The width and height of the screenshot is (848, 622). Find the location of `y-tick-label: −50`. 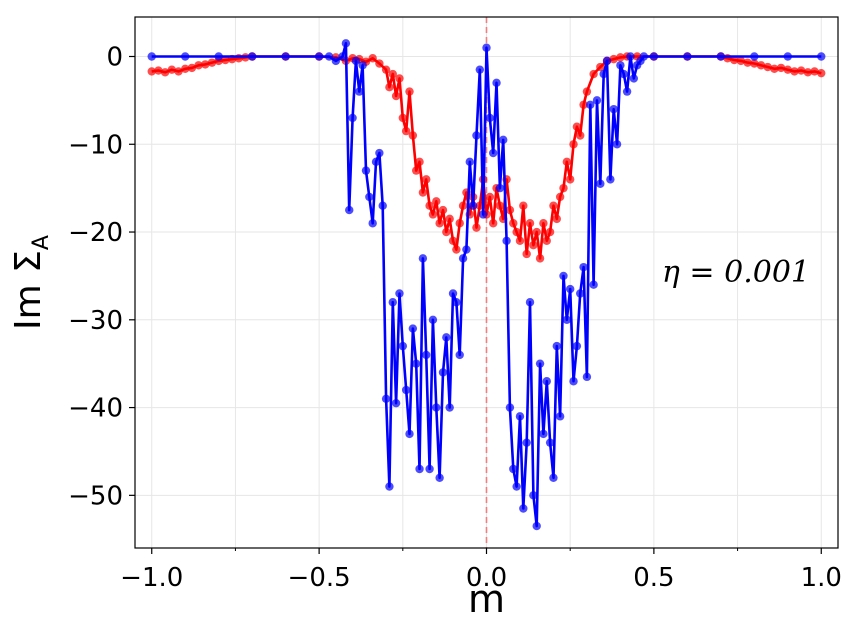

y-tick-label: −50 is located at coordinates (95, 496).